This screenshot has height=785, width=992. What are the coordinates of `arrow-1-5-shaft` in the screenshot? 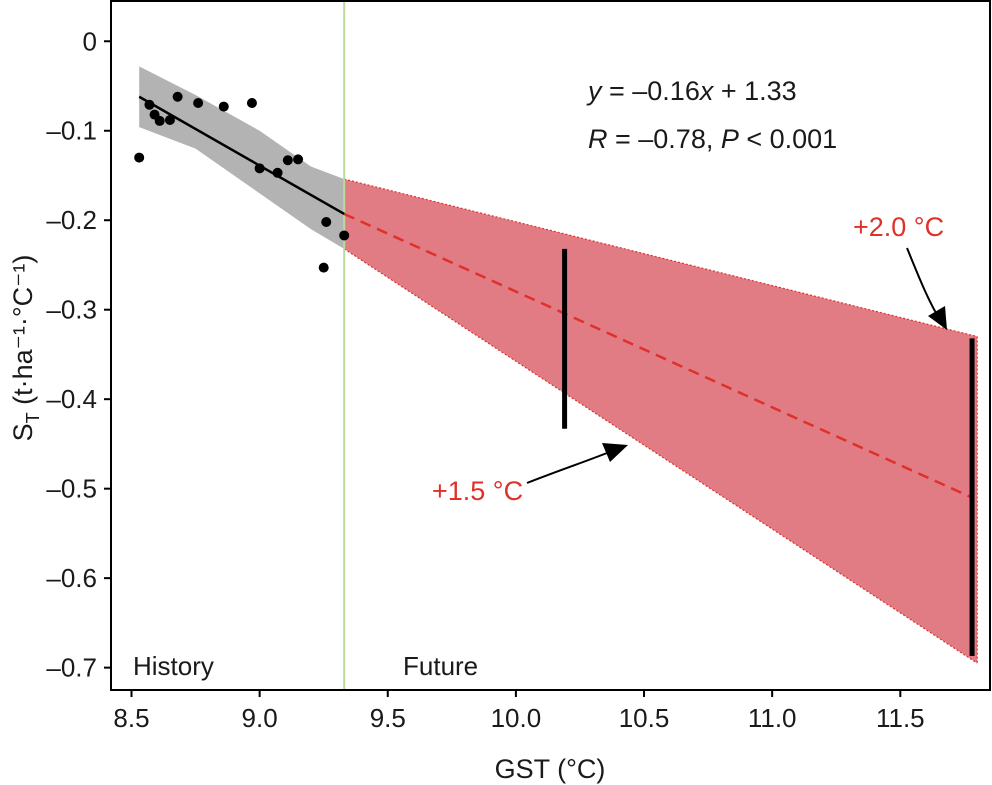 It's located at (569, 467).